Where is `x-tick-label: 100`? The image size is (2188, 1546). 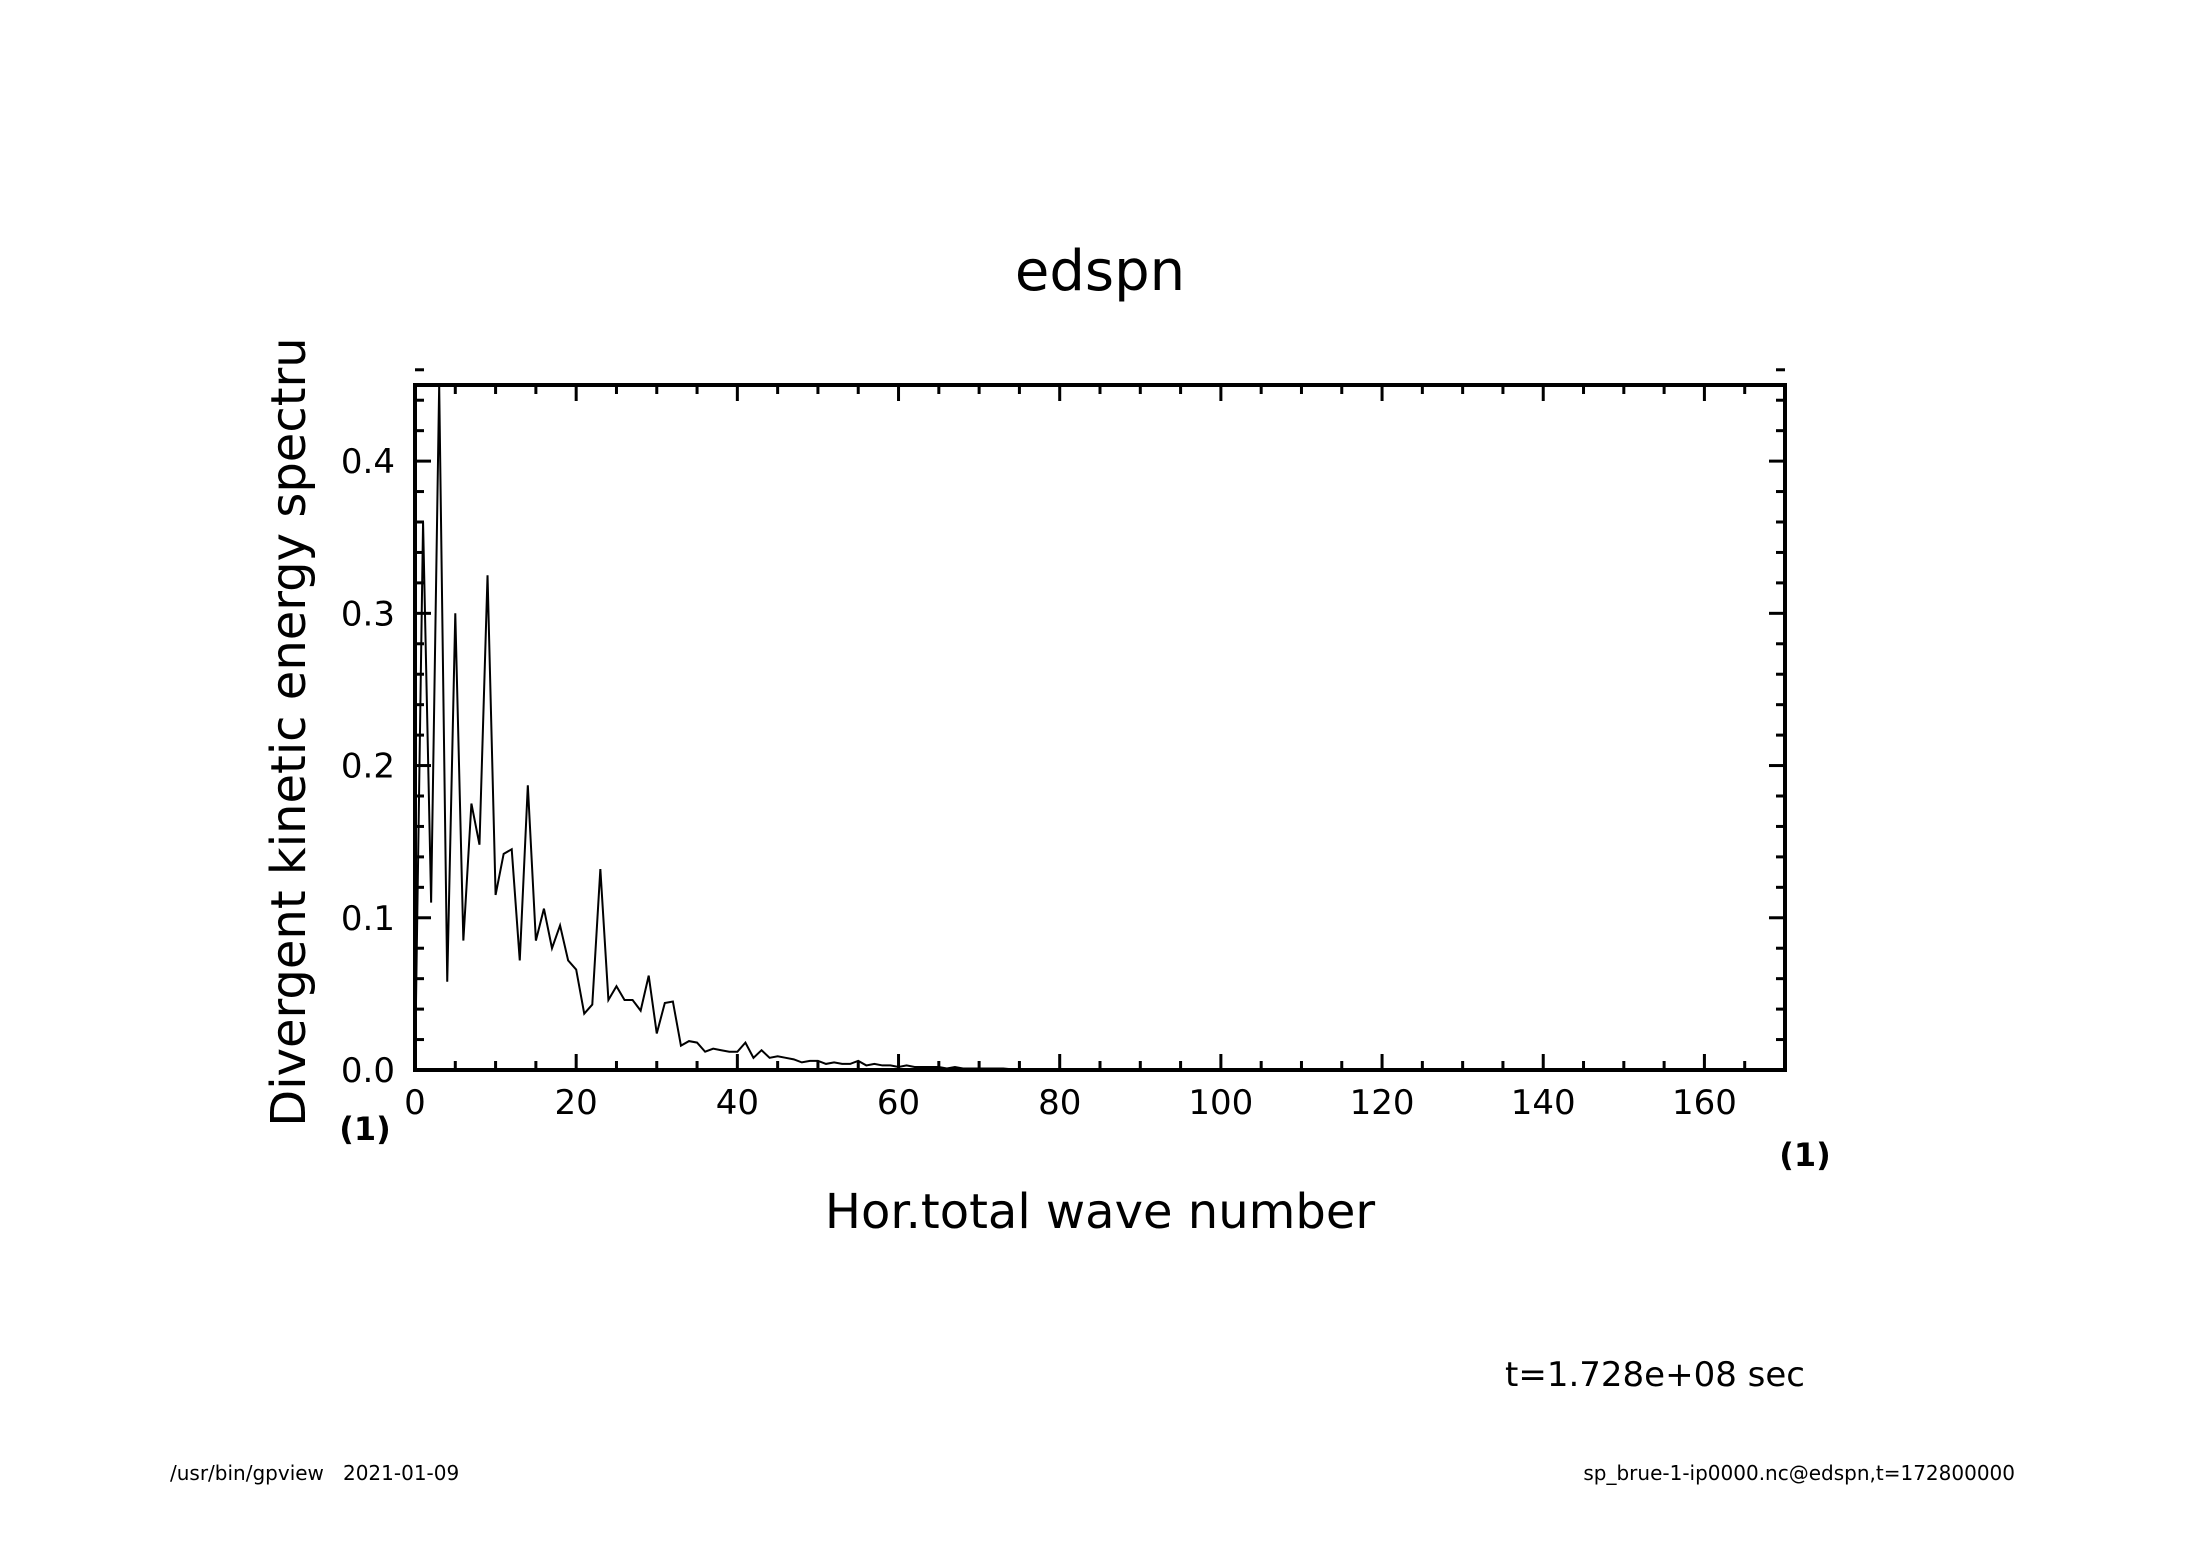
x-tick-label: 100 is located at coordinates (1220, 1103).